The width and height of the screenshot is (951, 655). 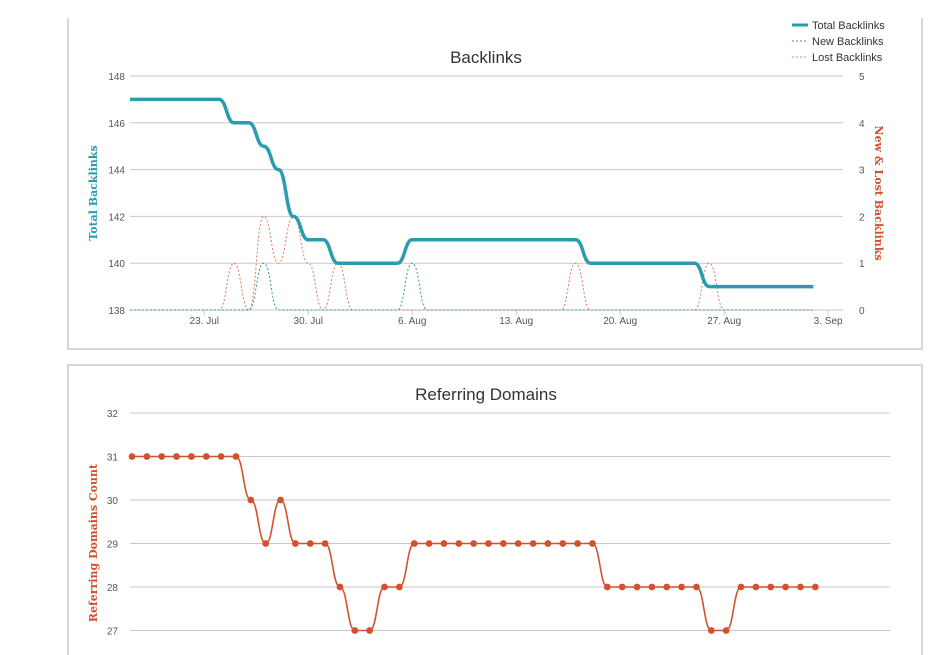 What do you see at coordinates (620, 321) in the screenshot?
I see `backlinks-x-tick-label: 20. Aug` at bounding box center [620, 321].